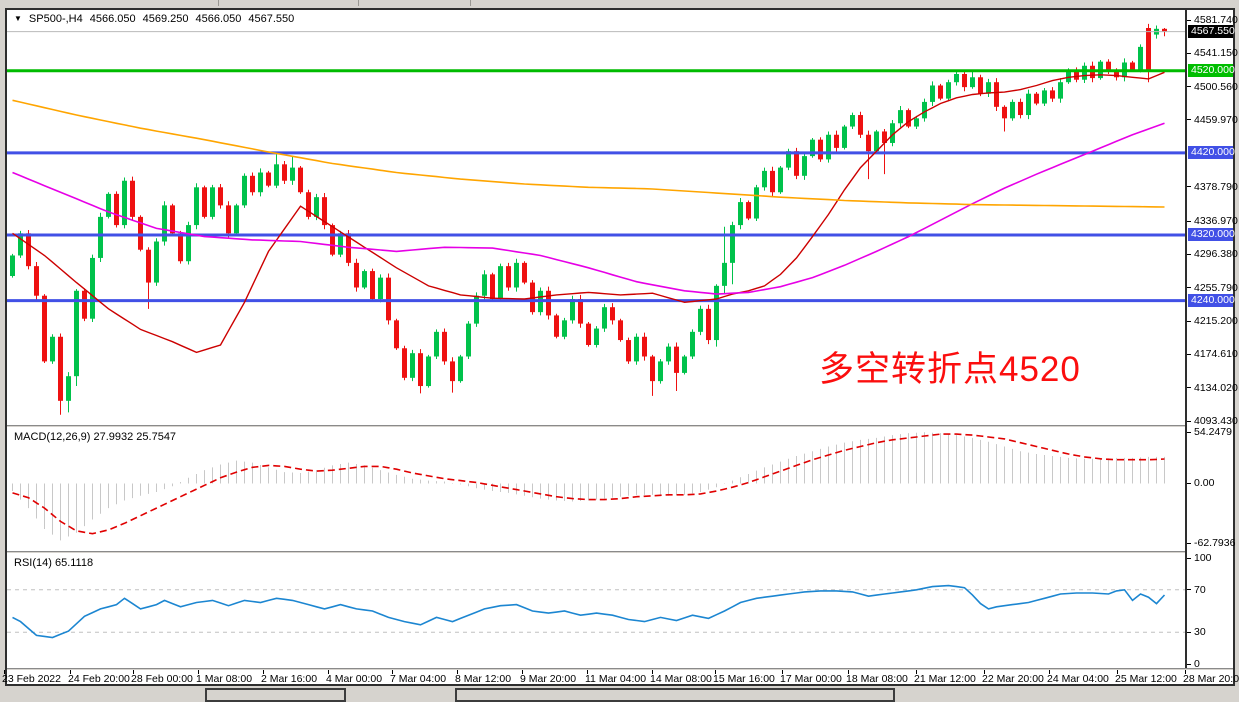  What do you see at coordinates (548, 679) in the screenshot?
I see `time-label: 9 Mar 20:00` at bounding box center [548, 679].